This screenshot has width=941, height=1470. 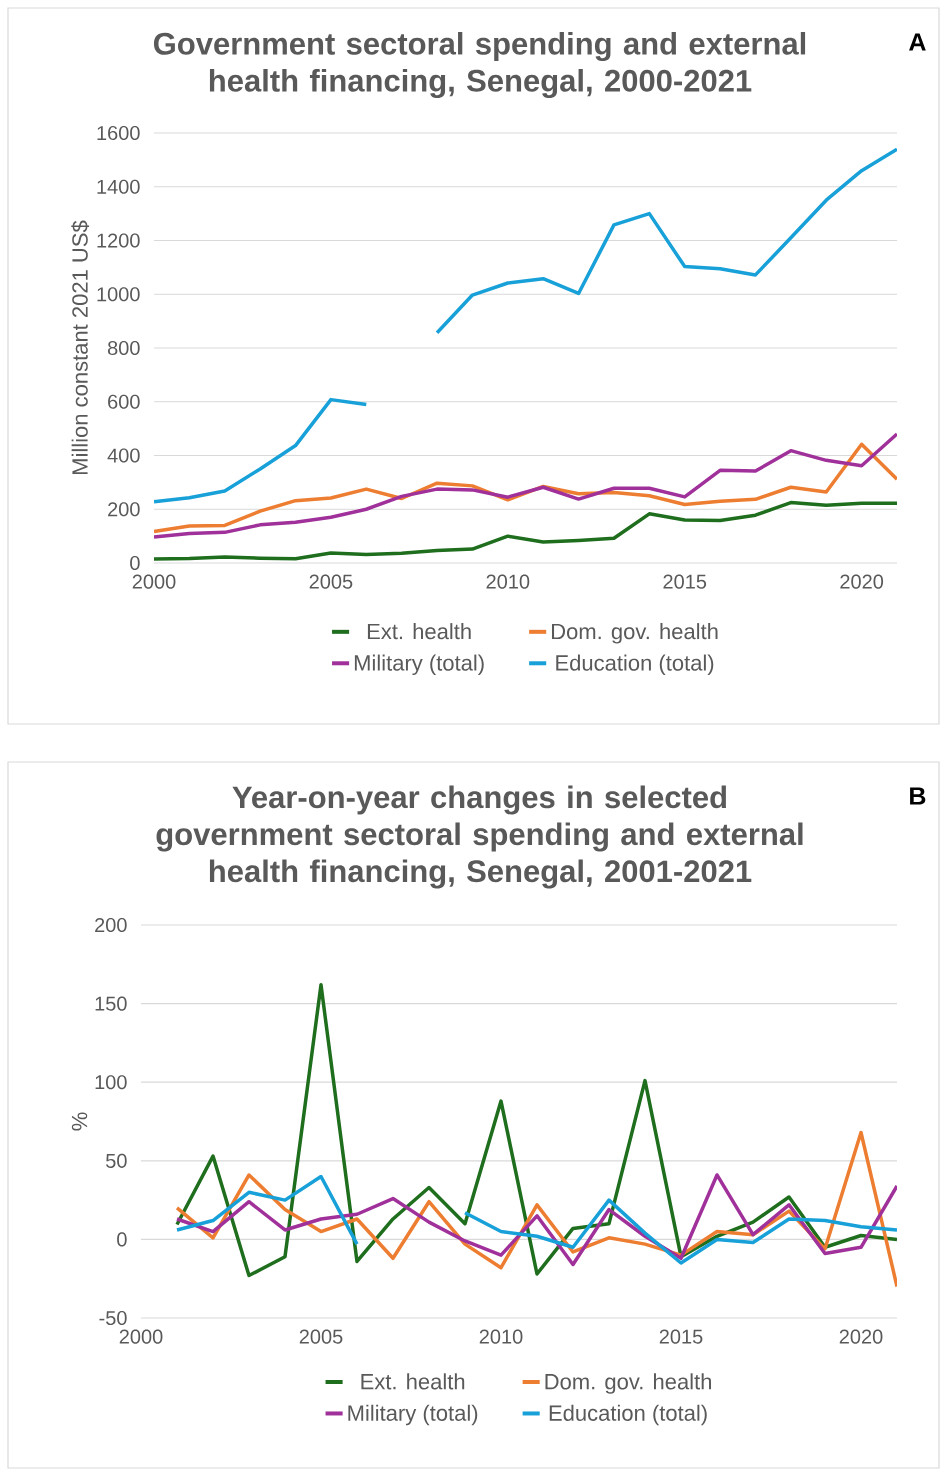 I want to click on chart-title: Year-on-year changes in selected government sectoral spending and external health financing, Senegal, 2001-2021, so click(x=479, y=837).